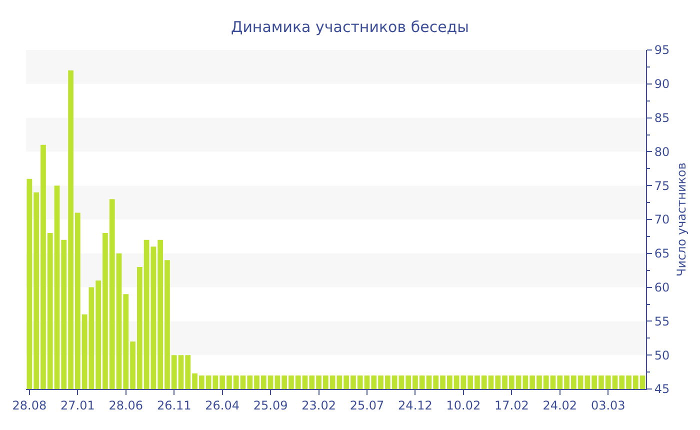 The height and width of the screenshot is (430, 700). I want to click on x-tick-label: 10.02, so click(463, 405).